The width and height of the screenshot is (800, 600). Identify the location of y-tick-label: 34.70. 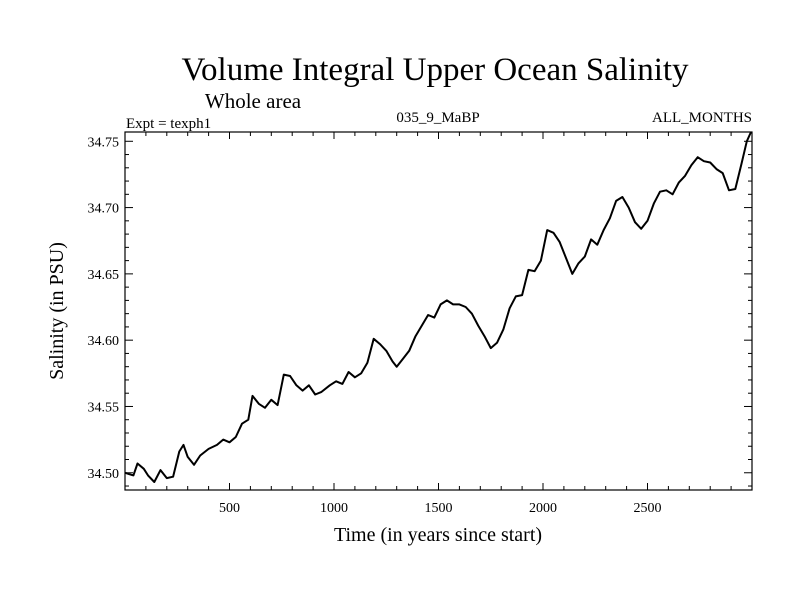
(104, 209).